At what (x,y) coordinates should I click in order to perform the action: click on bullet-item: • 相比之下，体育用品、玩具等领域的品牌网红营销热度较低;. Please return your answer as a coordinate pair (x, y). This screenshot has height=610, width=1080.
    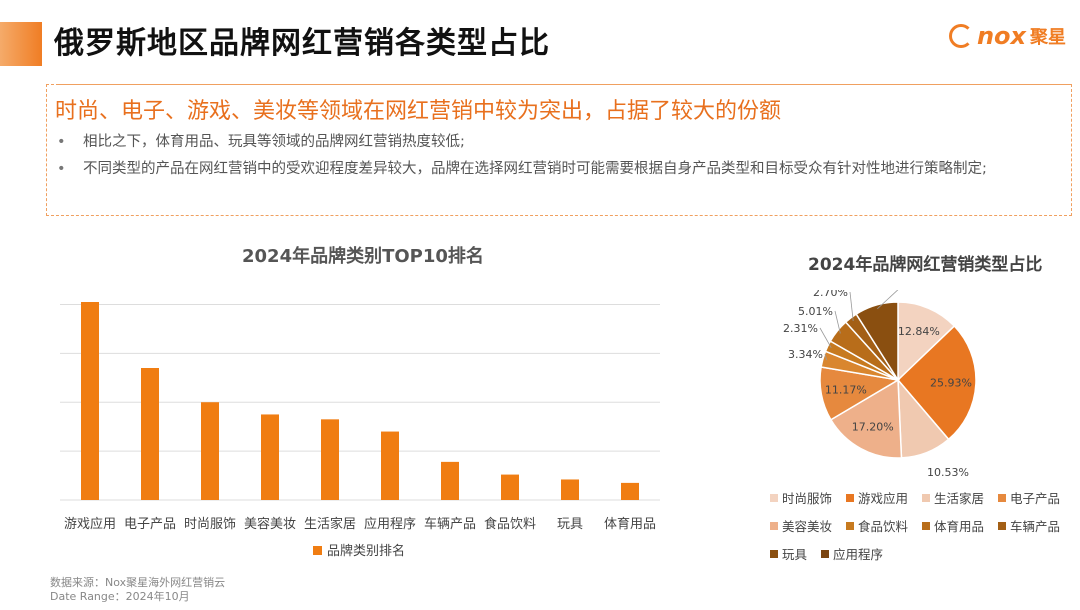
    Looking at the image, I should click on (559, 142).